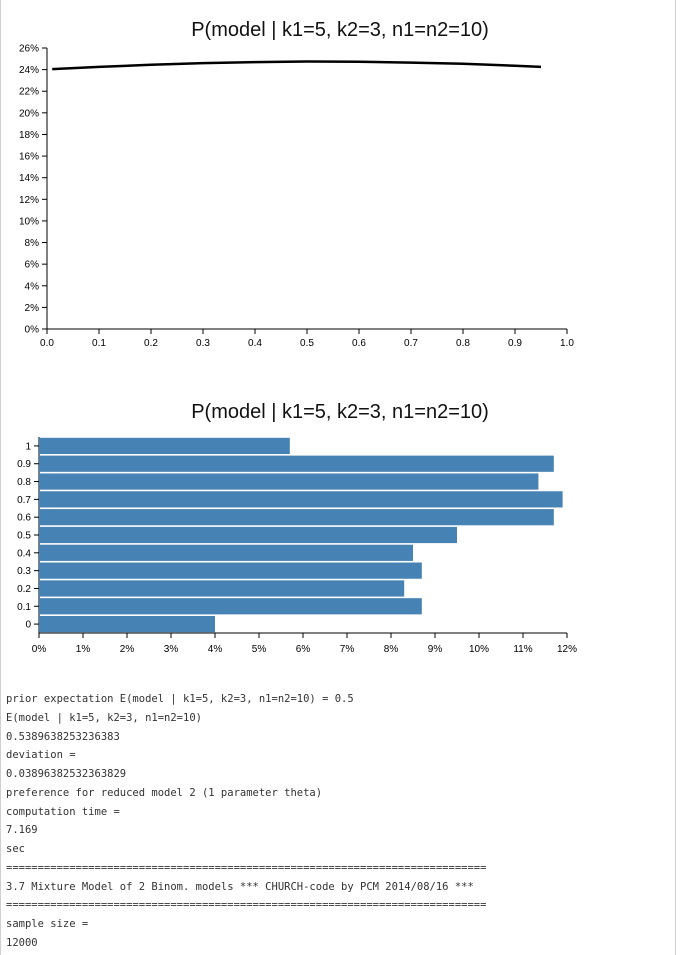 The image size is (680, 955). What do you see at coordinates (41, 755) in the screenshot?
I see `output-line: deviation =` at bounding box center [41, 755].